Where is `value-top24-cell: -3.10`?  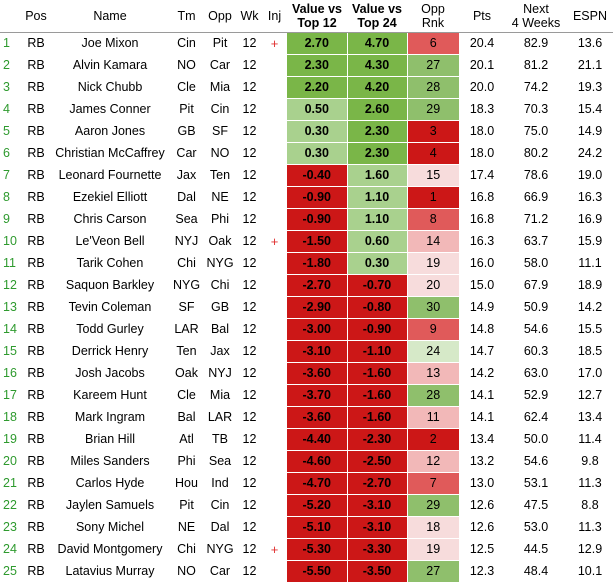
value-top24-cell: -3.10 is located at coordinates (377, 527).